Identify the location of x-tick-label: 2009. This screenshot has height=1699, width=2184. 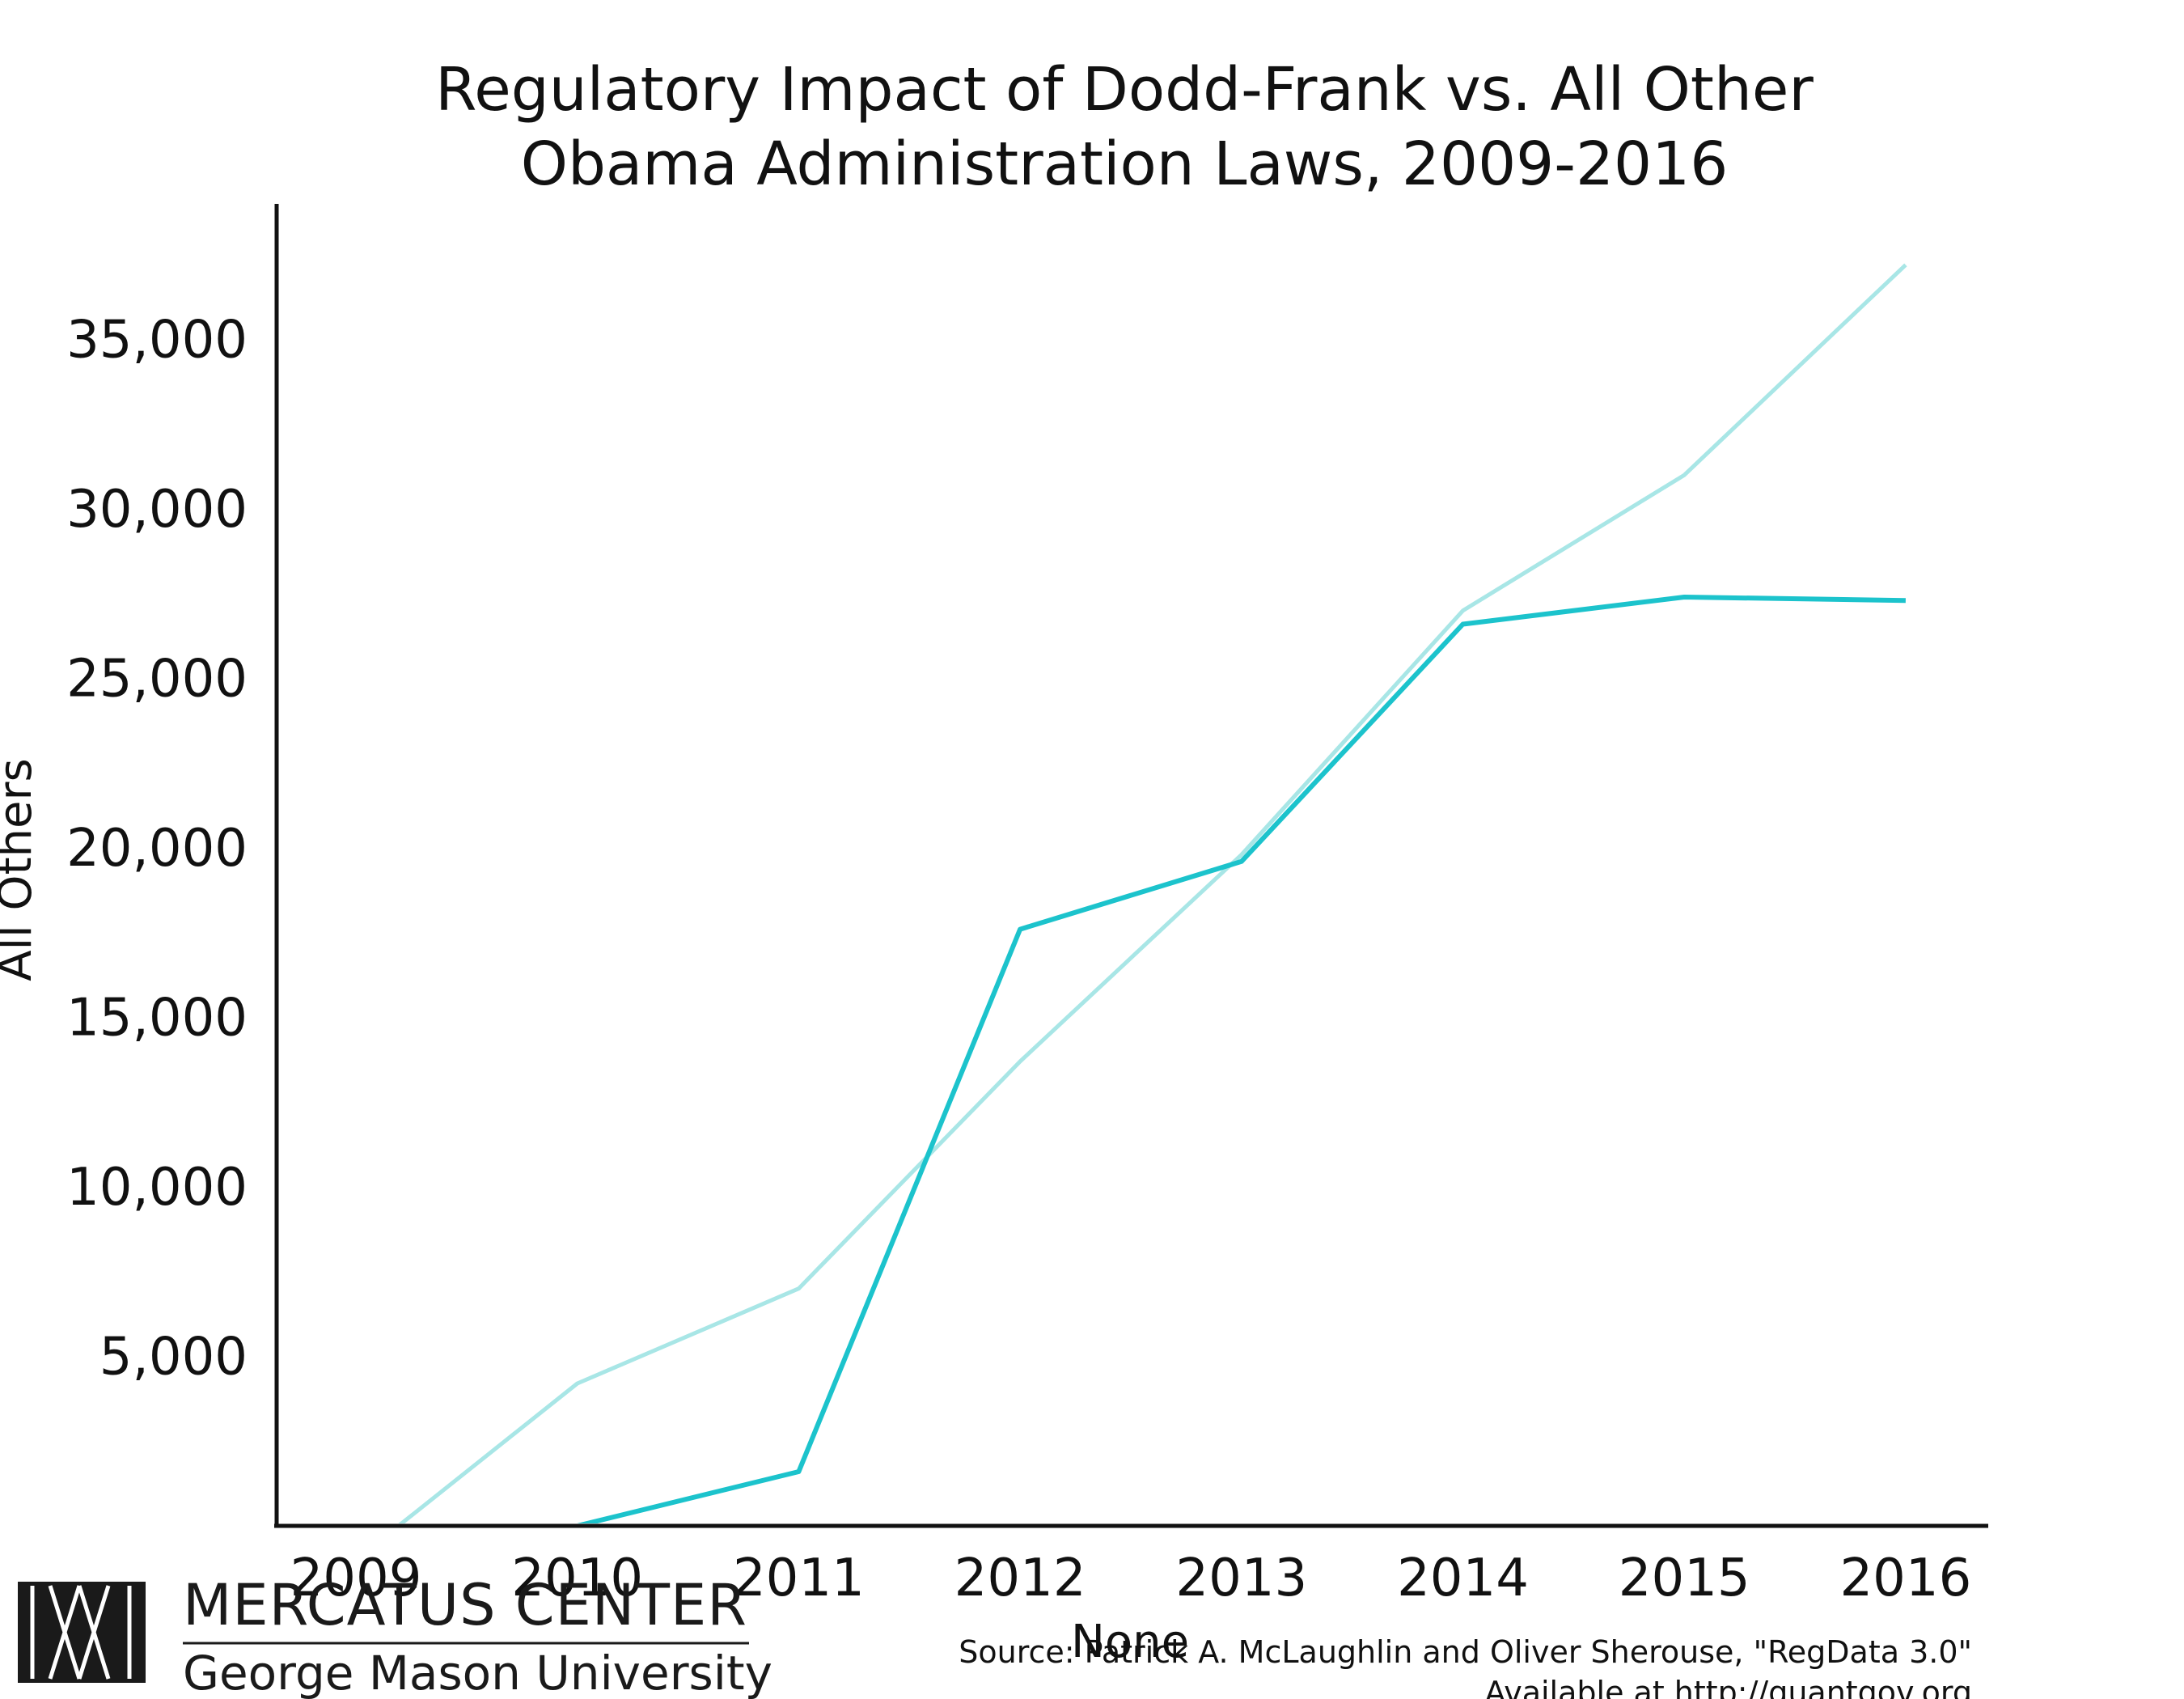
(356, 1578).